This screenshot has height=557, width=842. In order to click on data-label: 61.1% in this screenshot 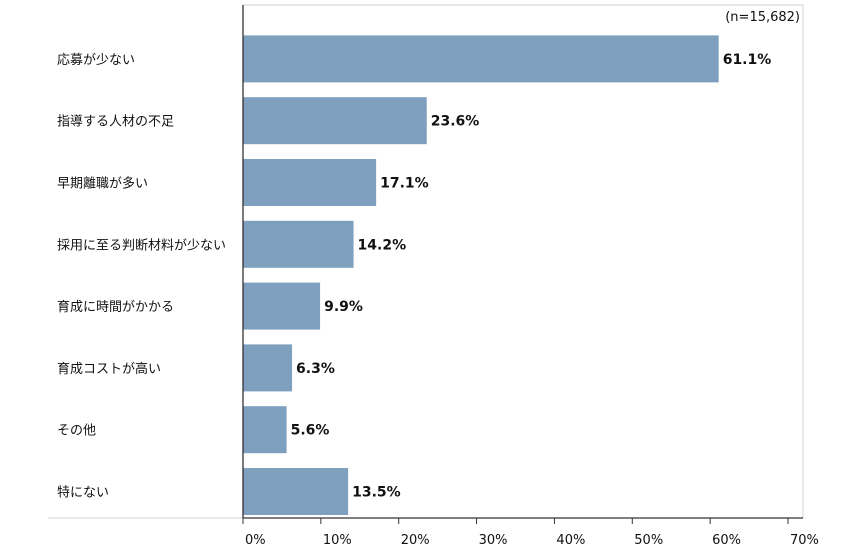, I will do `click(747, 60)`.